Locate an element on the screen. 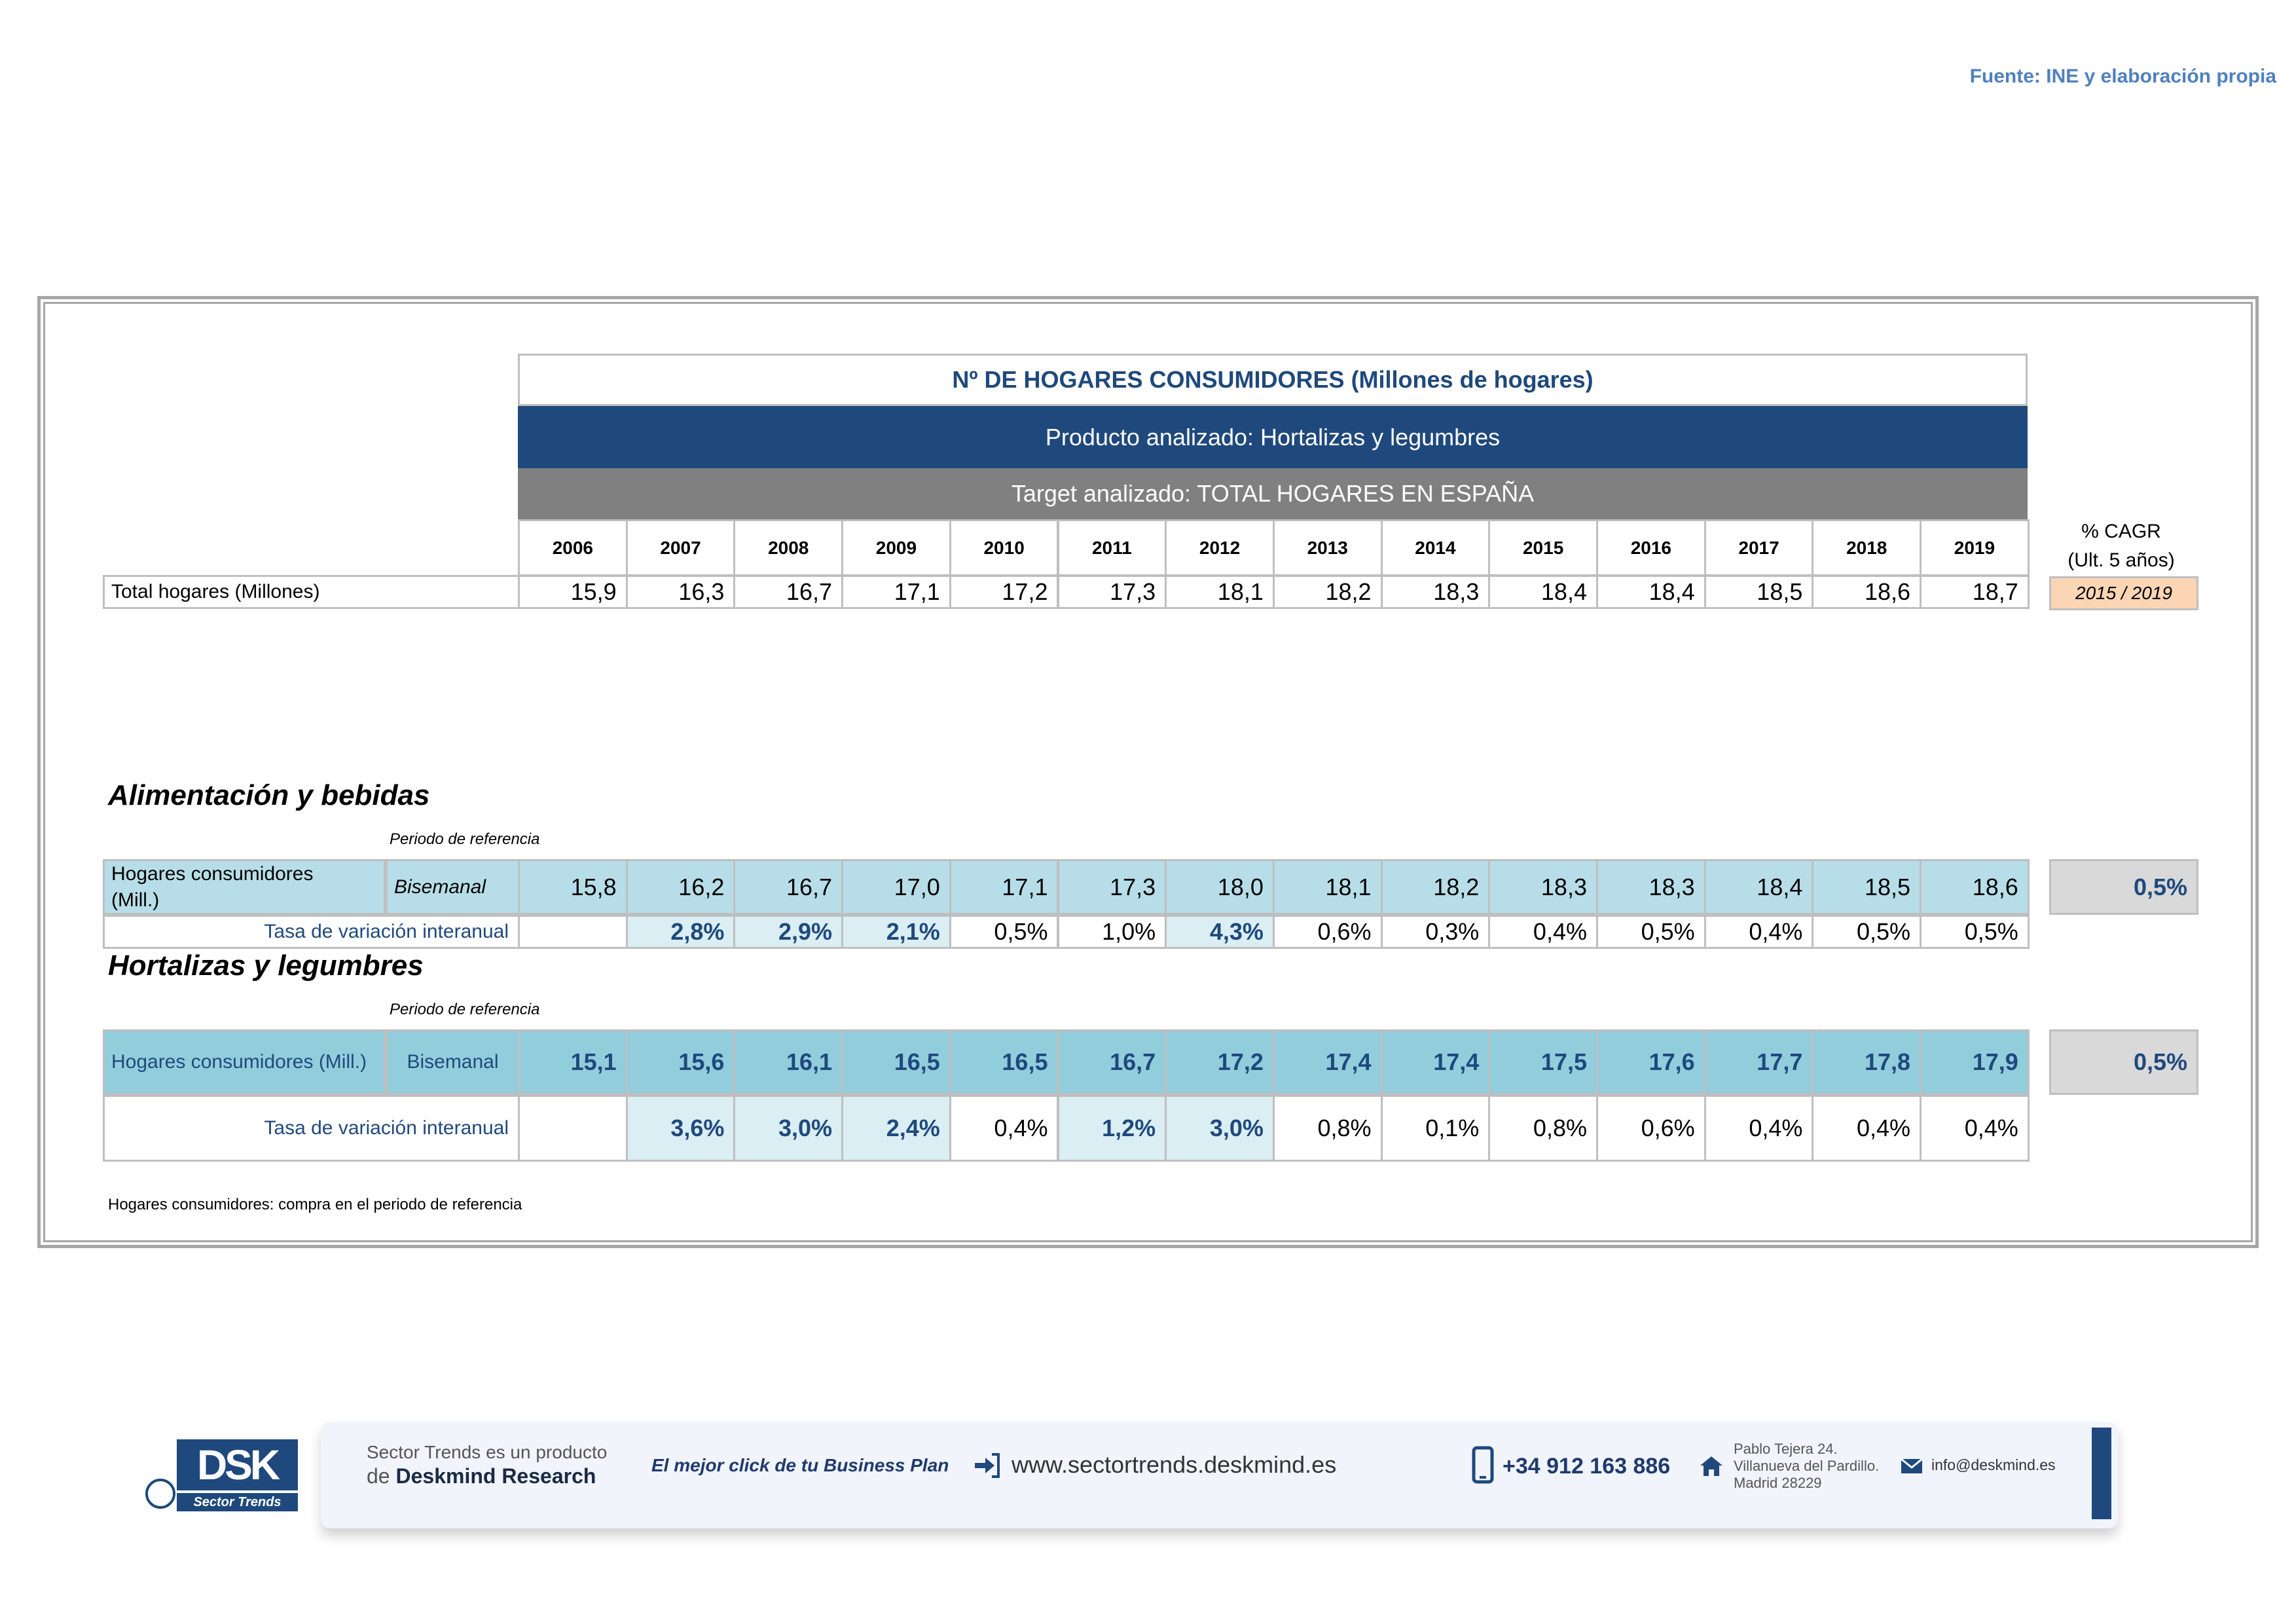  year-header: 2017 is located at coordinates (1759, 547).